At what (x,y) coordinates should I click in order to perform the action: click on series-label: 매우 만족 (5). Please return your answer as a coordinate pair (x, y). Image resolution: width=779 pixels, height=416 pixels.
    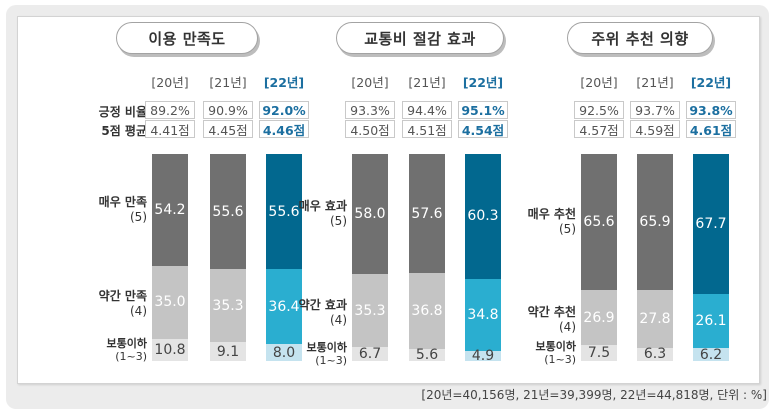
    Looking at the image, I should click on (102, 210).